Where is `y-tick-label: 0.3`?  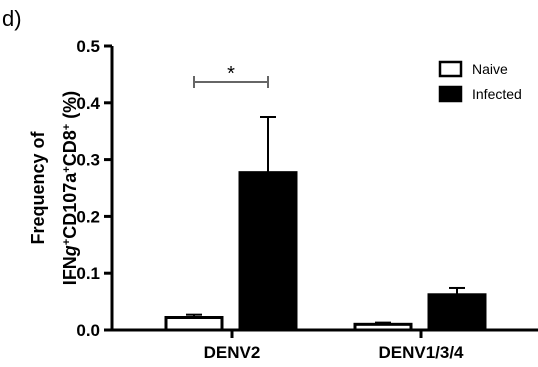 y-tick-label: 0.3 is located at coordinates (88, 160).